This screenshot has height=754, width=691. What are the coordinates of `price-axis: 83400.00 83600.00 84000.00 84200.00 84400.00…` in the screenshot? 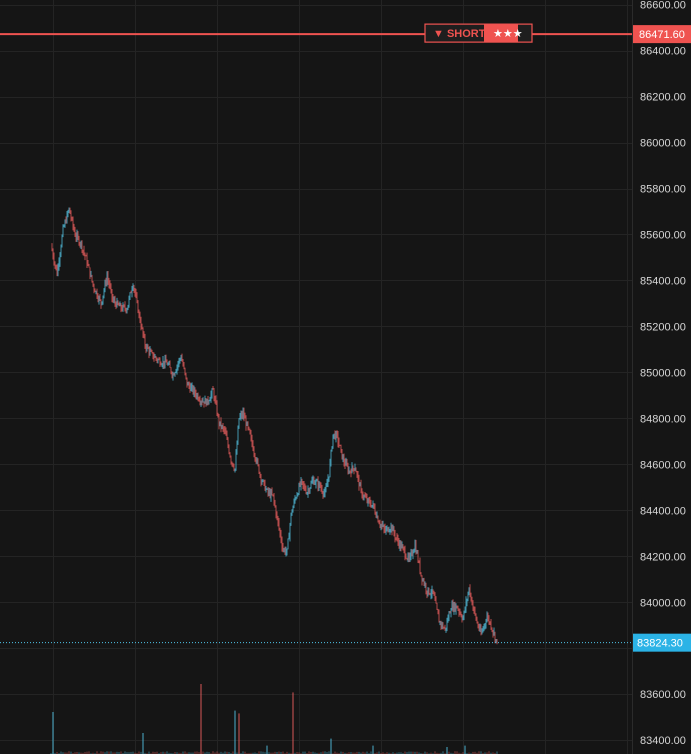 It's located at (661, 377).